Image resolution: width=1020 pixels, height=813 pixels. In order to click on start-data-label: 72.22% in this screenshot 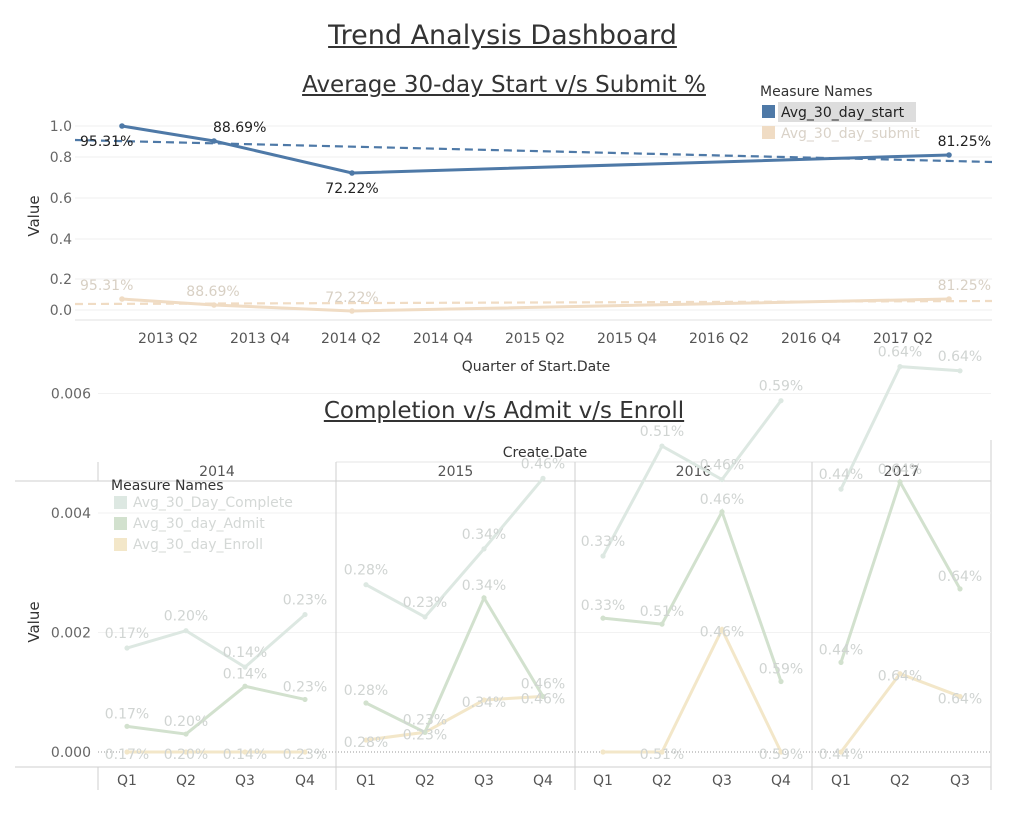, I will do `click(351, 189)`.